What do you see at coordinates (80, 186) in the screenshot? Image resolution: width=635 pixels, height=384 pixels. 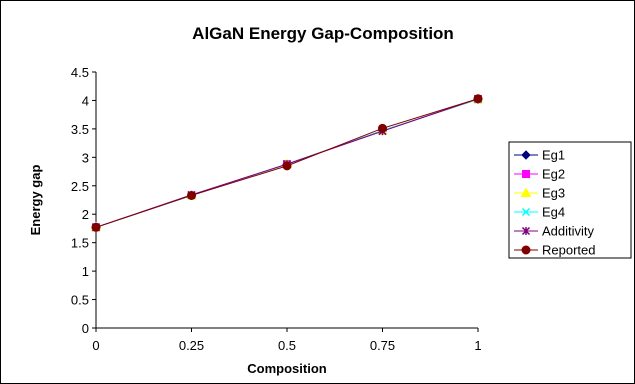 I see `y-tick-label: 2.5` at bounding box center [80, 186].